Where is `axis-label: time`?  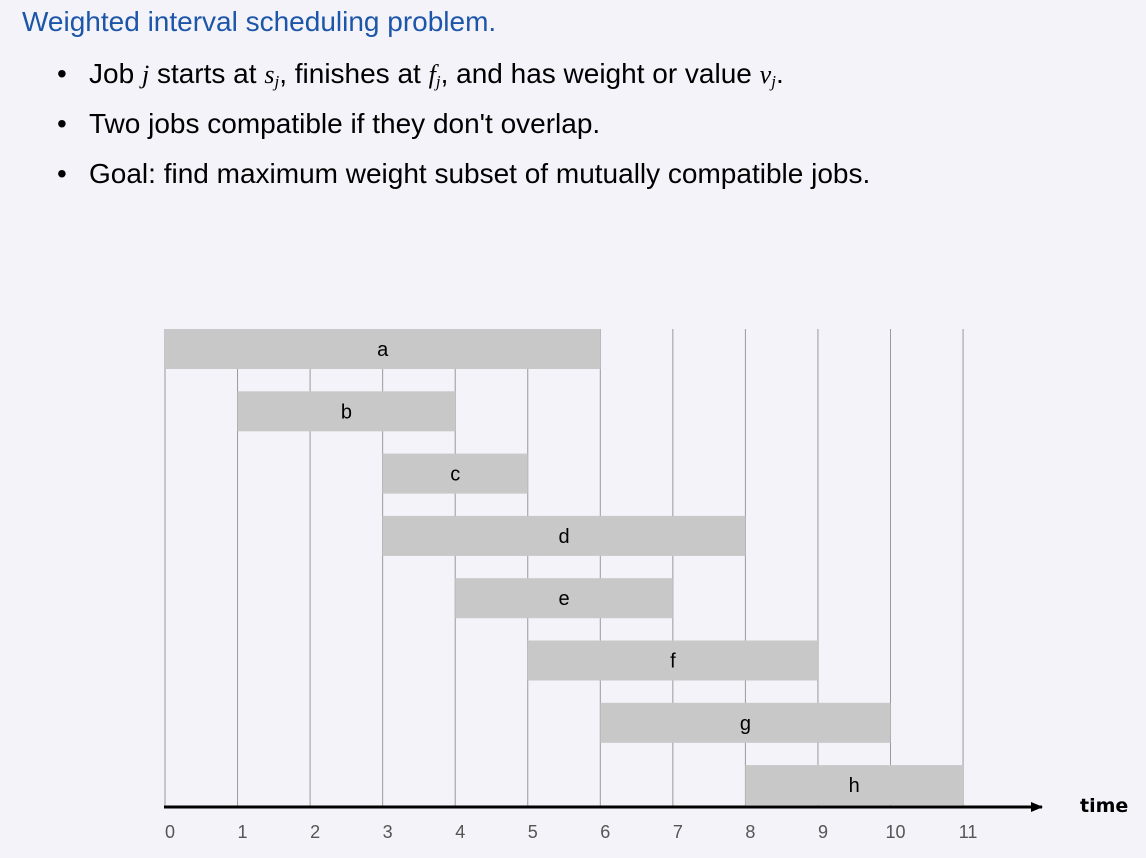 axis-label: time is located at coordinates (1104, 806).